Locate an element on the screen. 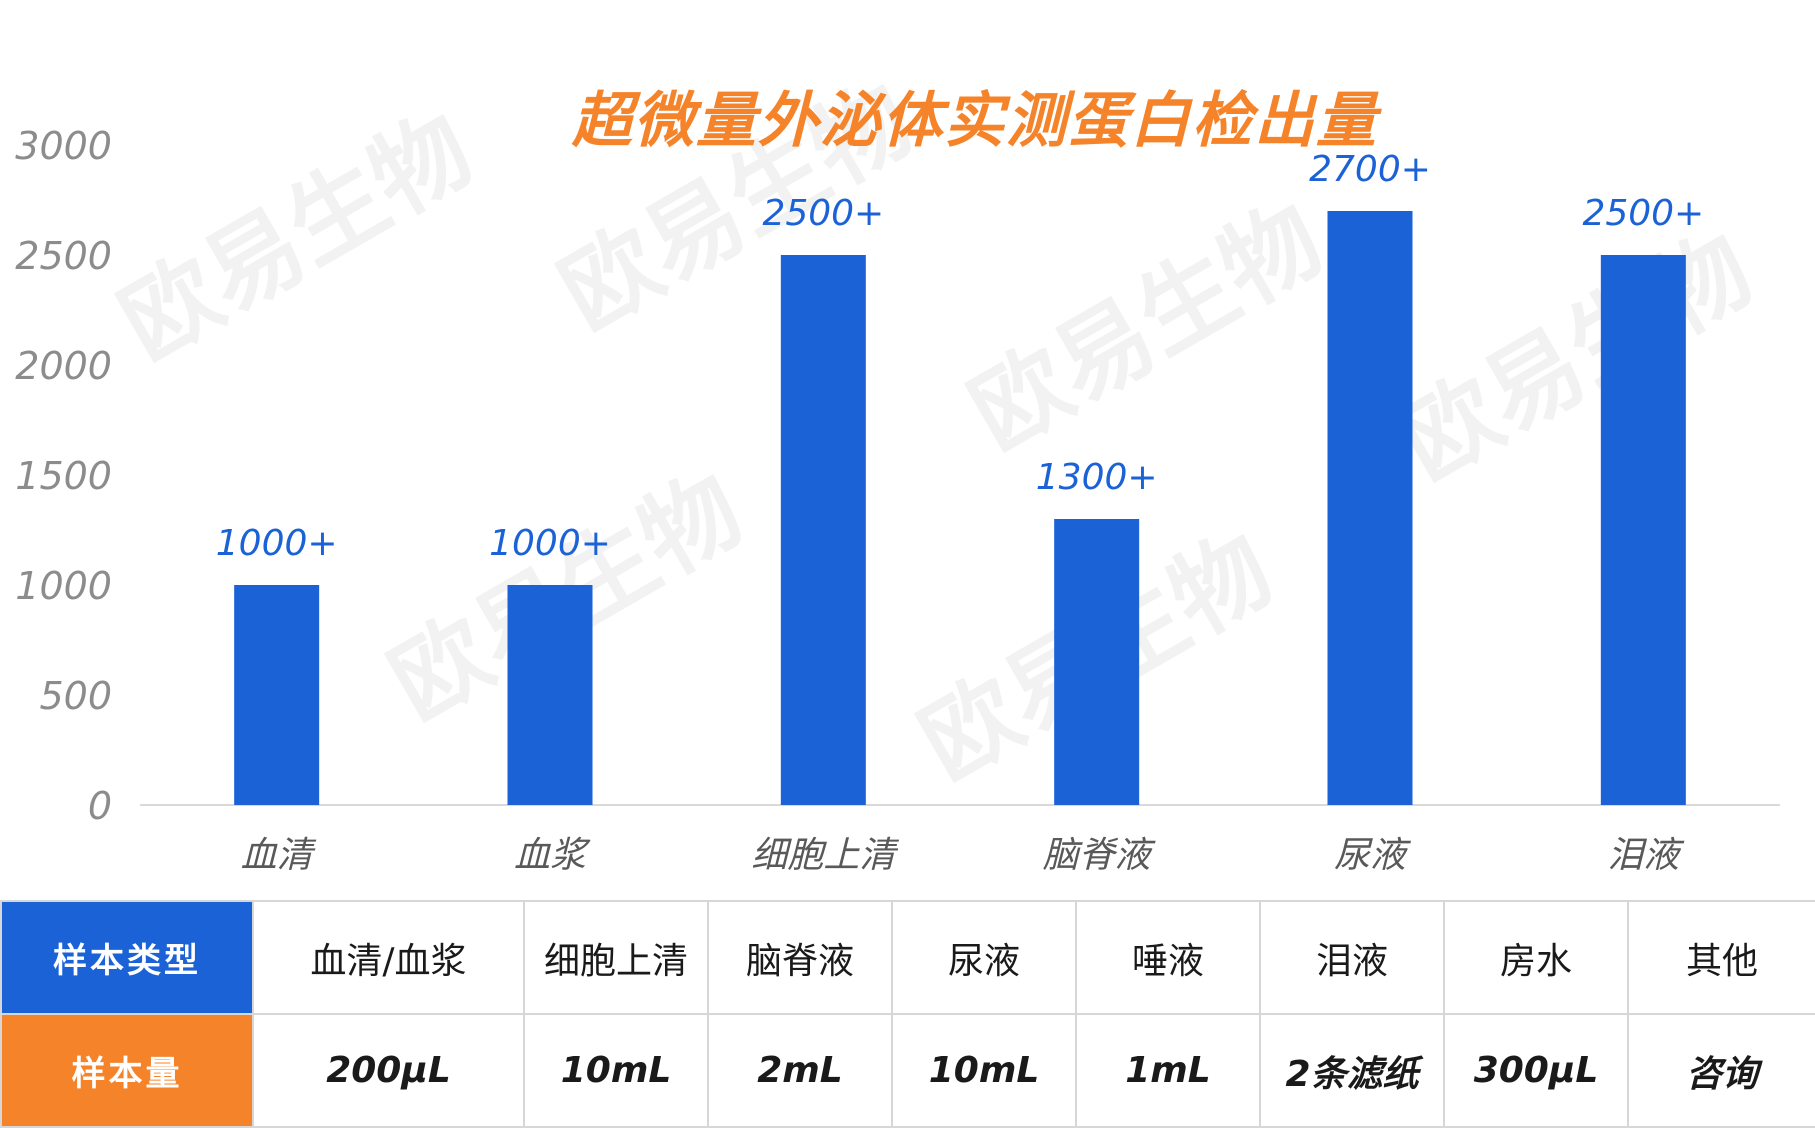 The width and height of the screenshot is (1815, 1128). type-cell: 脑脊液 is located at coordinates (800, 957).